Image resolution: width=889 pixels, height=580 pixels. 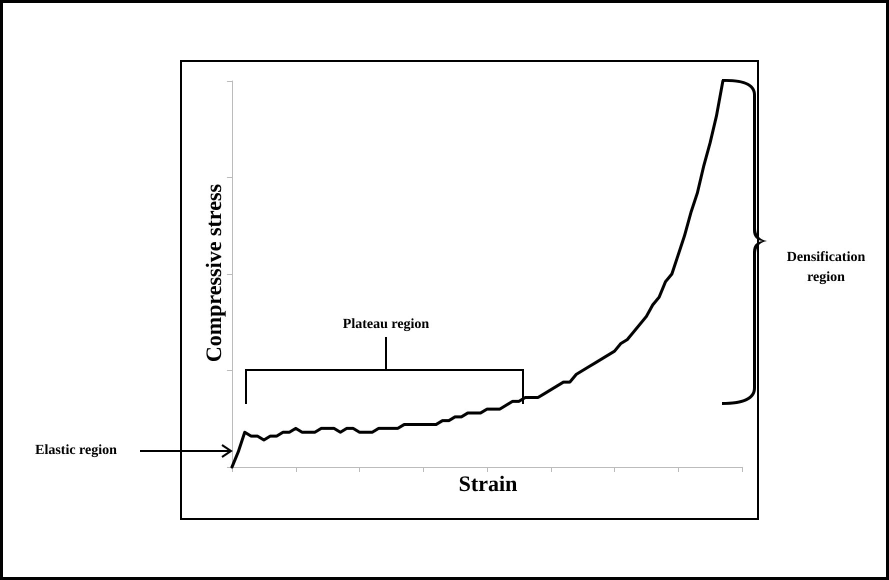 What do you see at coordinates (826, 268) in the screenshot?
I see `text: Densification region` at bounding box center [826, 268].